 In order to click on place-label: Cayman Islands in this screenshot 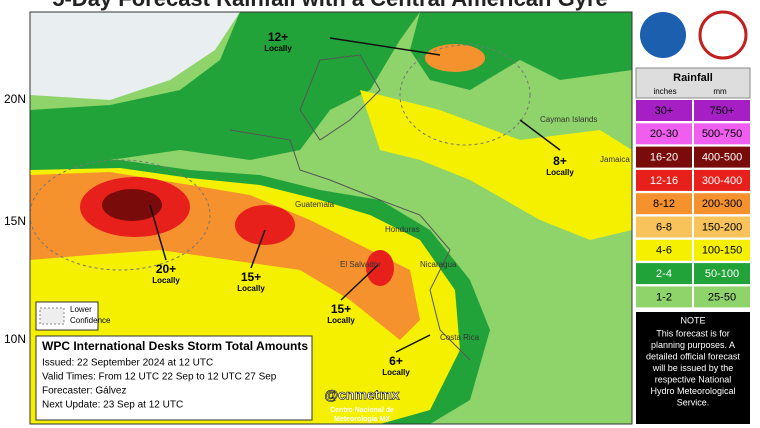, I will do `click(568, 119)`.